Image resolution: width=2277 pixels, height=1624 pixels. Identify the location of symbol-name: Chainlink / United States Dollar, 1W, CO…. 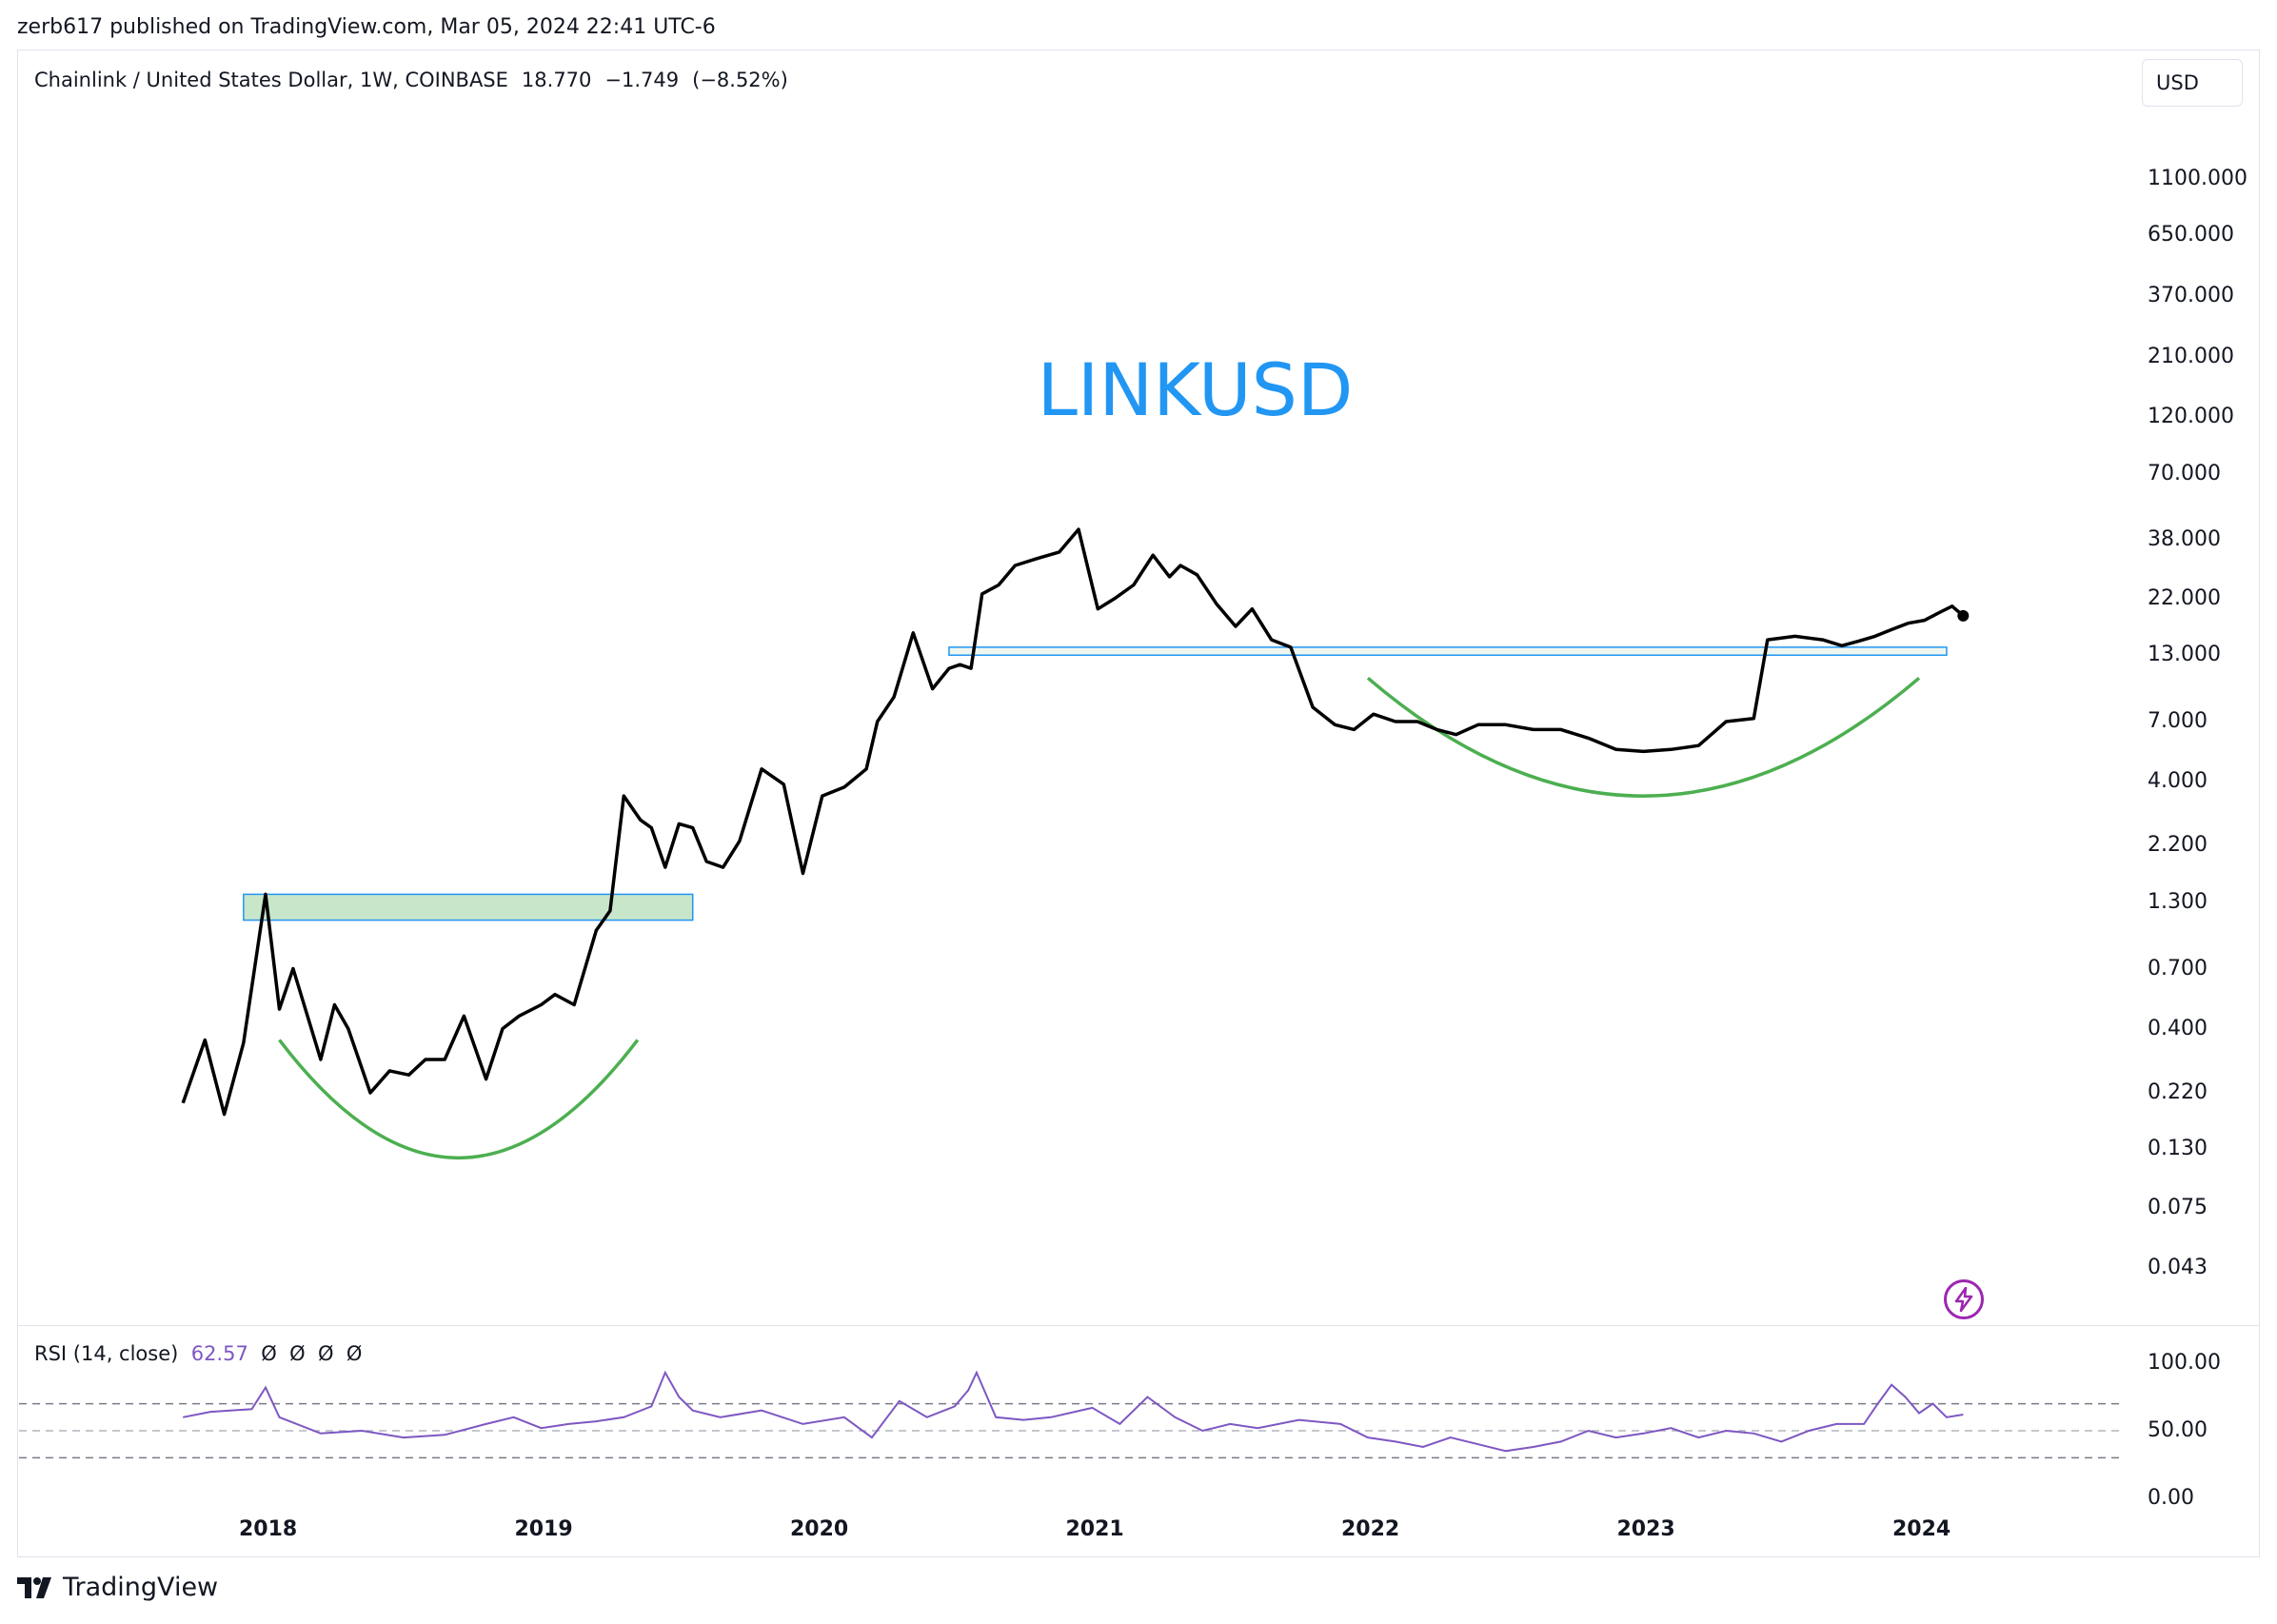
(271, 80).